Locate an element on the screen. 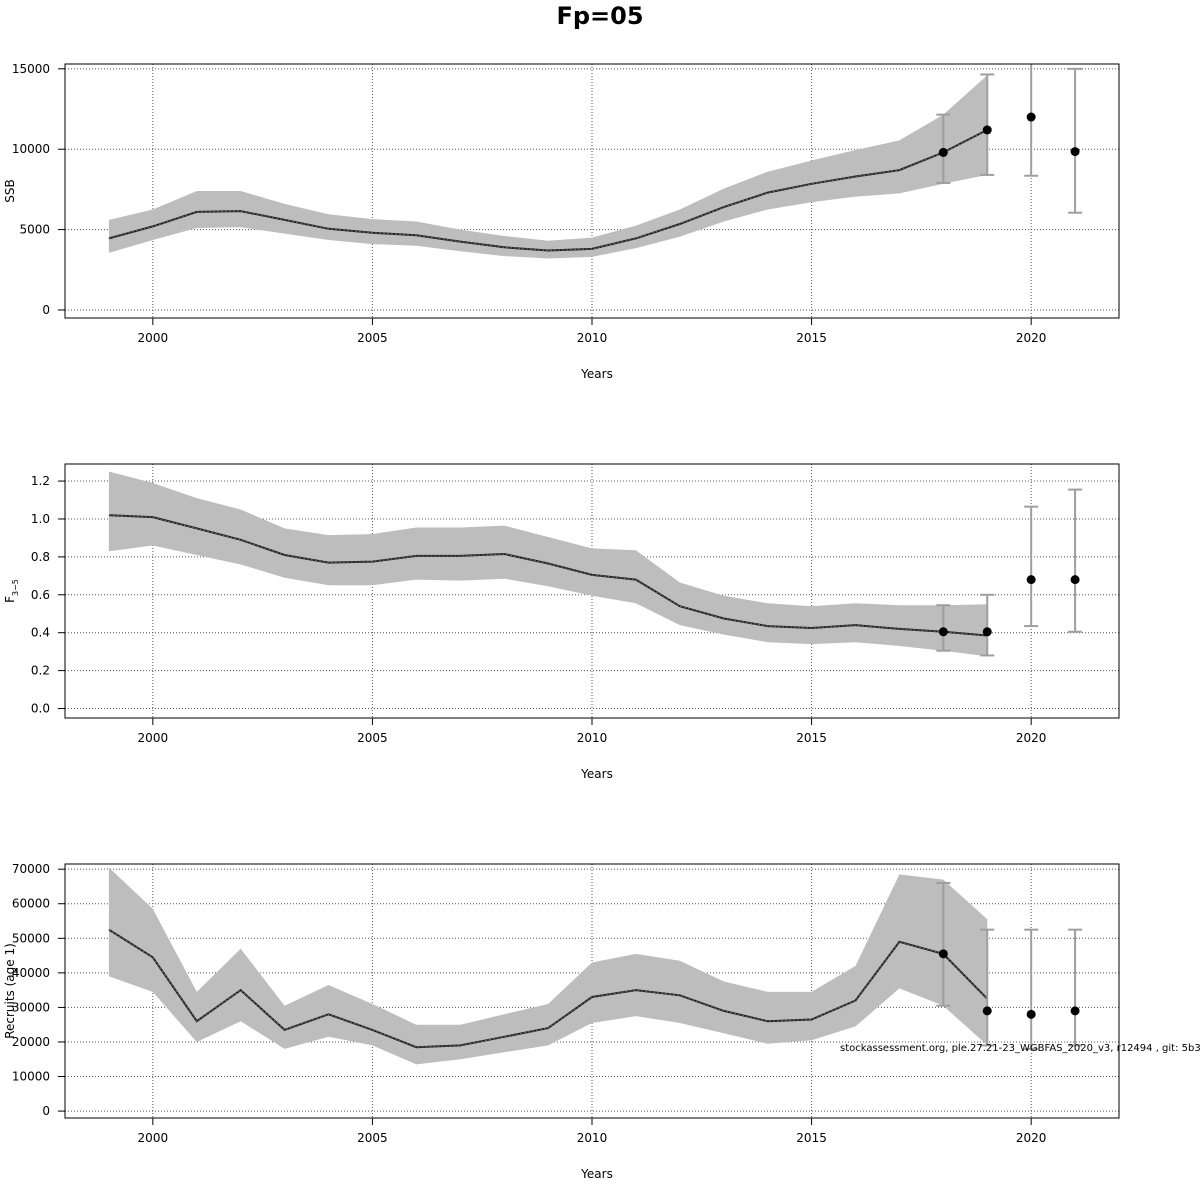  y-tick-label: 0.4 is located at coordinates (40, 633).